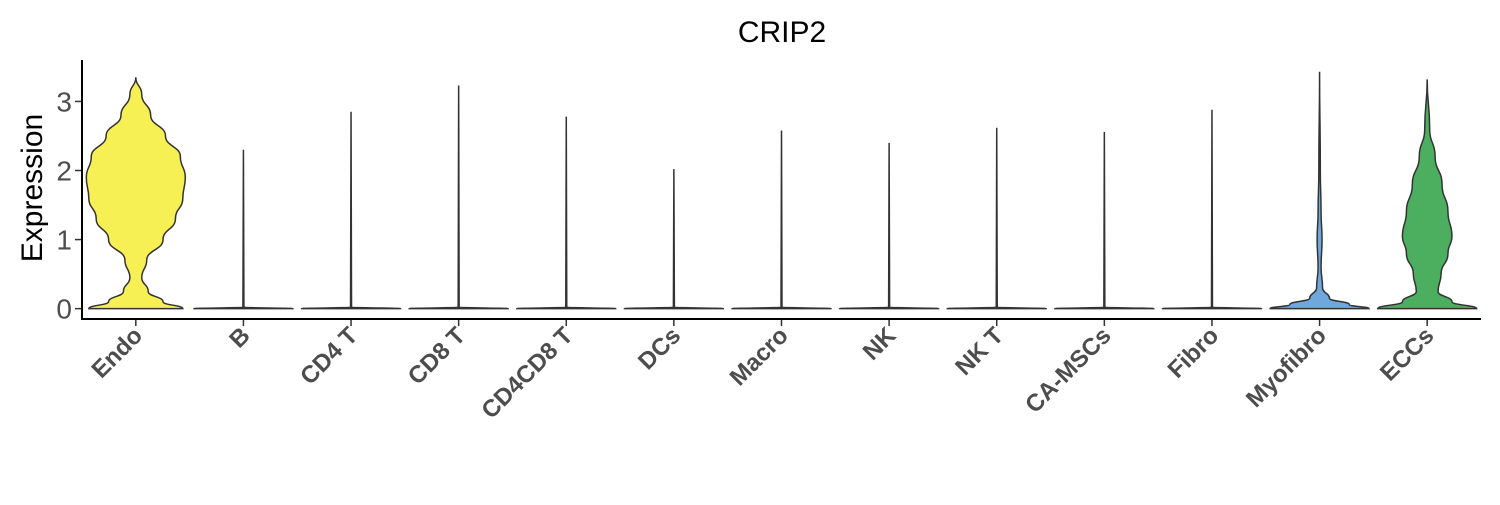 The width and height of the screenshot is (1500, 505). I want to click on x-tick-label: NK T, so click(979, 351).